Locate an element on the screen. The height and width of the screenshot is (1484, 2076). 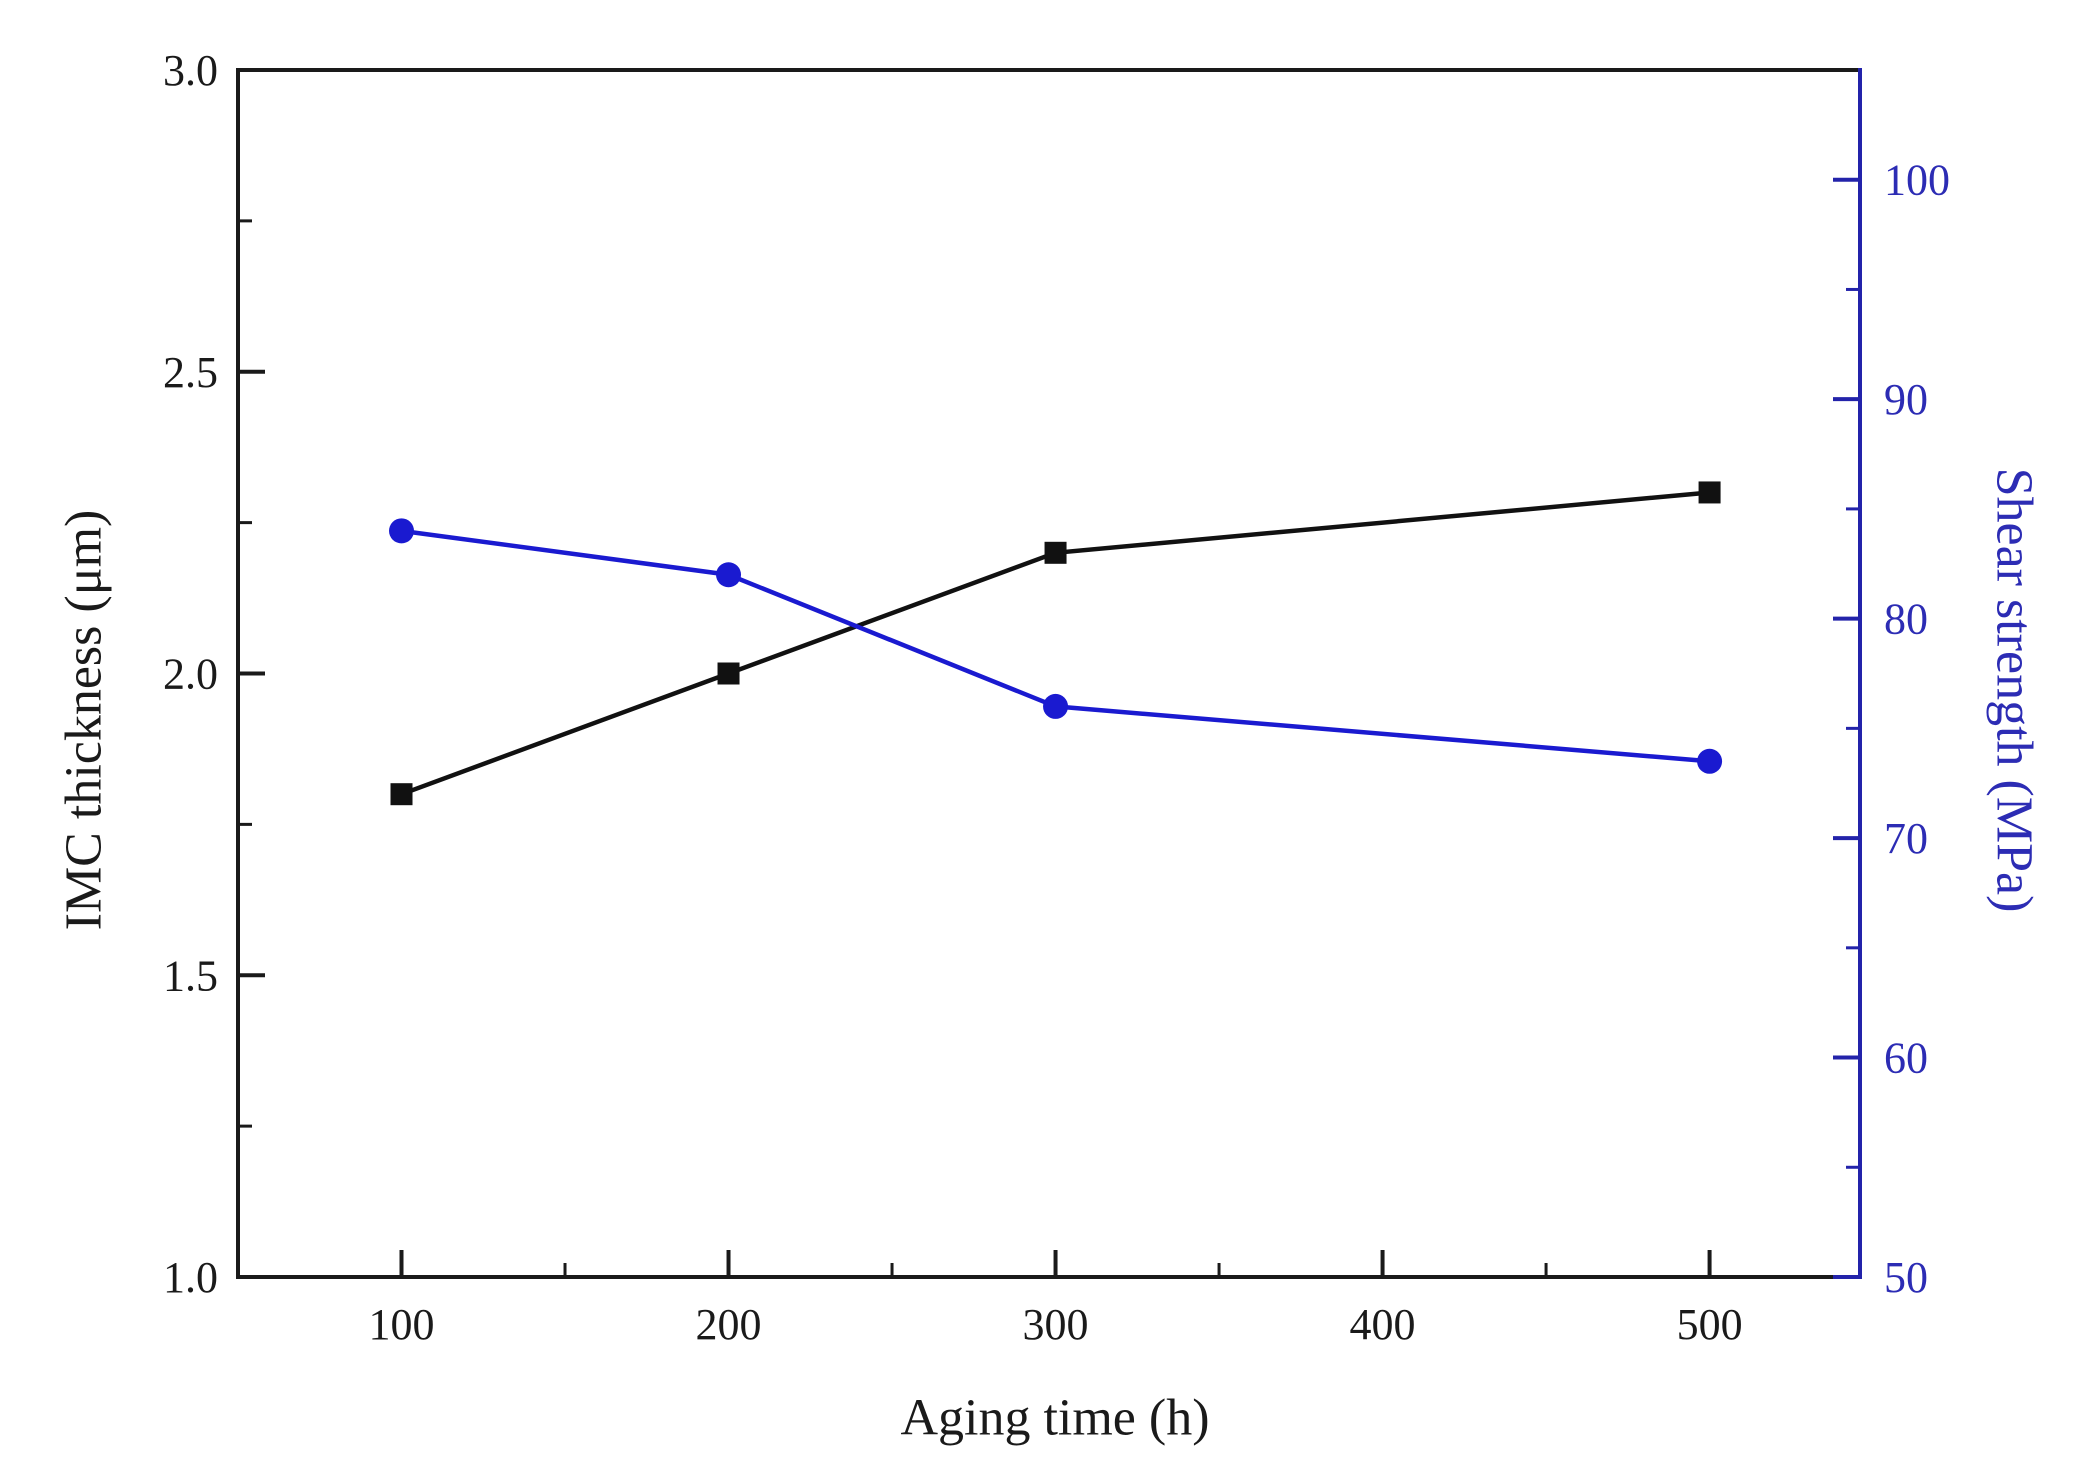
right-axis-title: Shear strength (MPa) is located at coordinates (2014, 690).